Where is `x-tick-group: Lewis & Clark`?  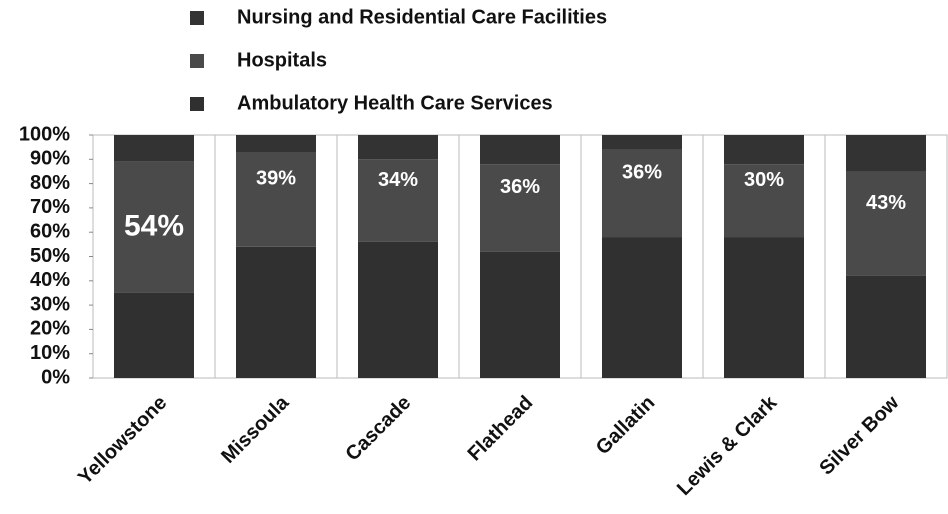 x-tick-group: Lewis & Clark is located at coordinates (727, 445).